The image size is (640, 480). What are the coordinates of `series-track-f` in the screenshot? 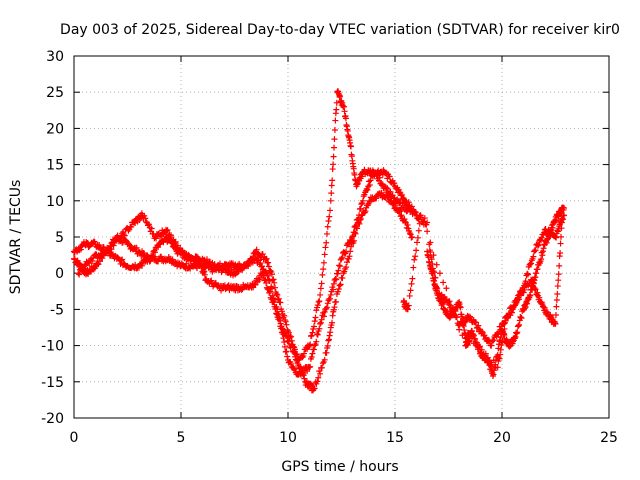 It's located at (482, 291).